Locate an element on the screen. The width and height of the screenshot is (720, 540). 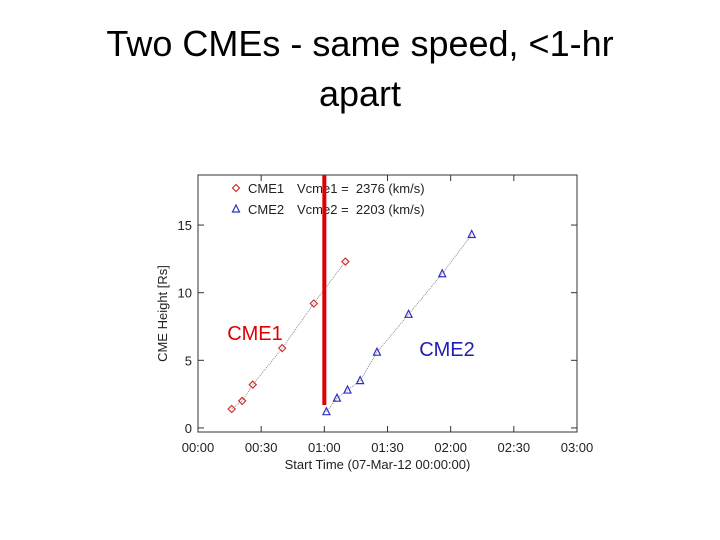
x-tick-label: 02:30 is located at coordinates (514, 447).